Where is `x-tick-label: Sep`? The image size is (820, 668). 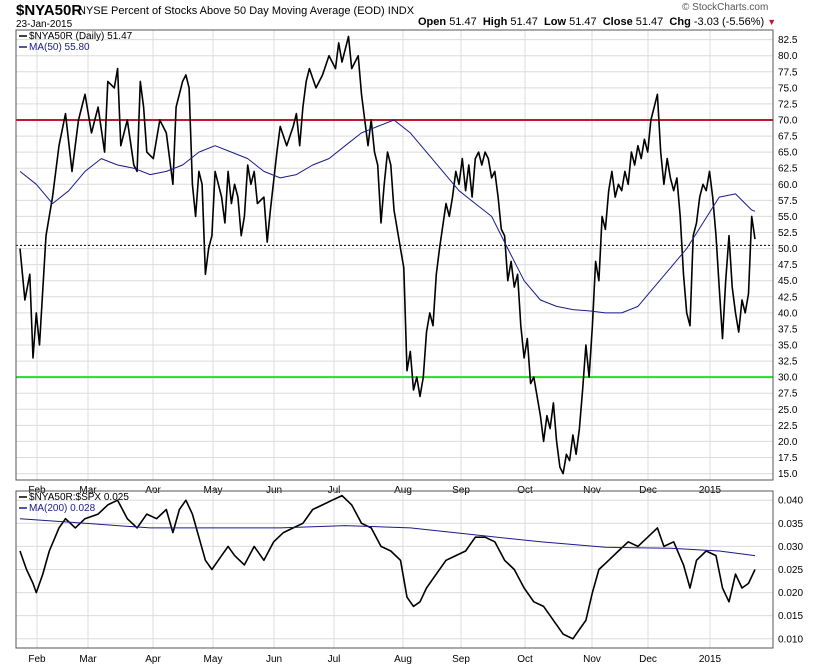 x-tick-label: Sep is located at coordinates (461, 659).